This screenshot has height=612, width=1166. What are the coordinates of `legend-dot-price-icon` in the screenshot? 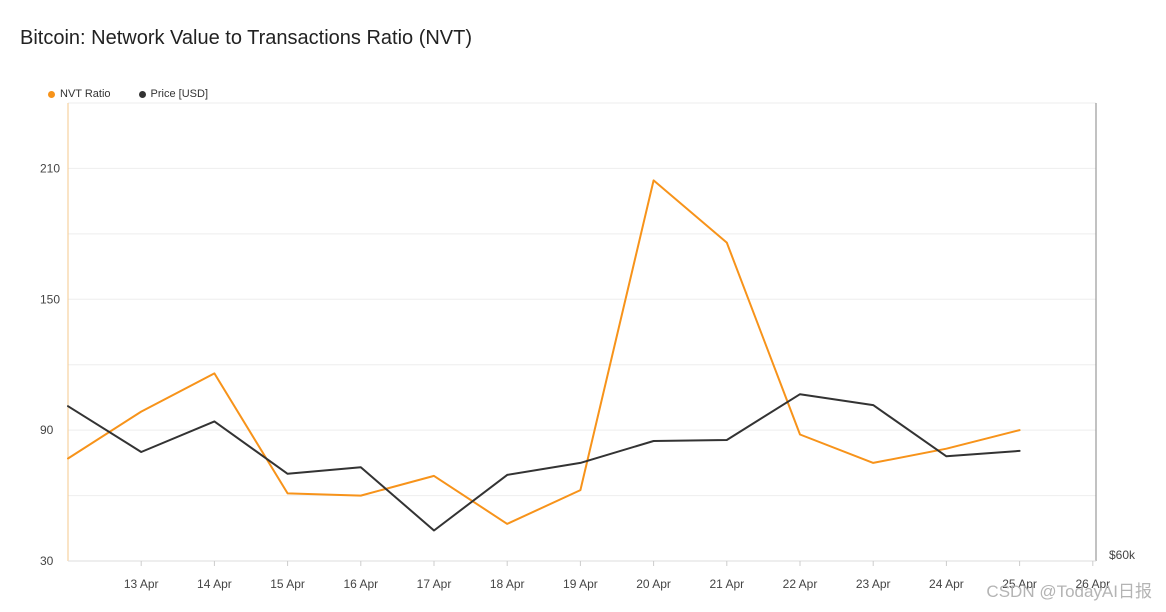 It's located at (142, 94).